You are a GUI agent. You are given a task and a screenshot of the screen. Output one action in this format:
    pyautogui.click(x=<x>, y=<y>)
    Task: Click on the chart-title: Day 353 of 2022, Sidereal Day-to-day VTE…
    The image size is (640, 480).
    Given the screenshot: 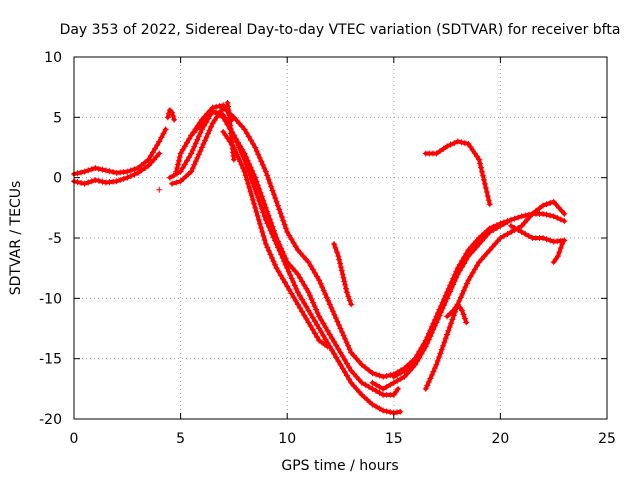 What is the action you would take?
    pyautogui.click(x=340, y=30)
    